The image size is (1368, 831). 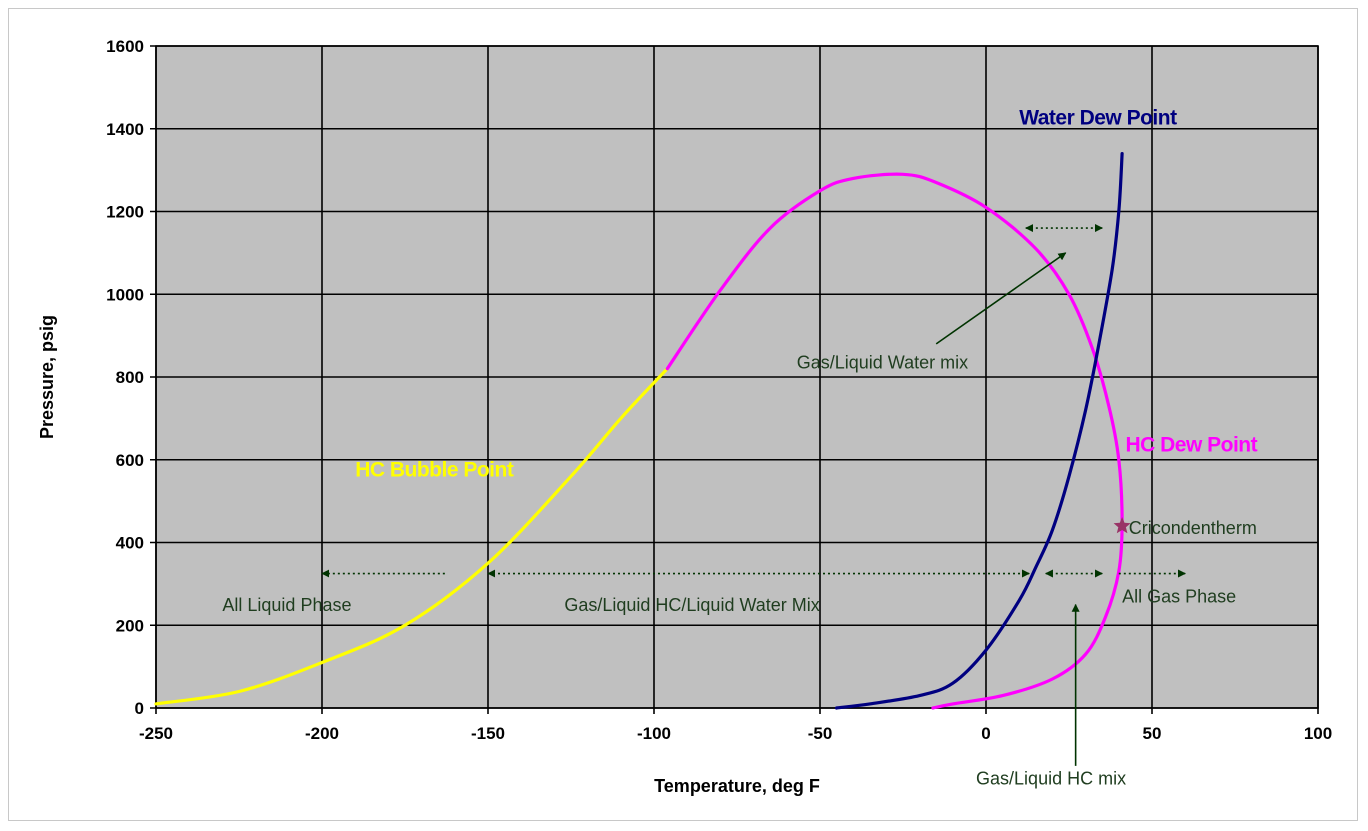 I want to click on y-tick-label: 1400, so click(x=125, y=129).